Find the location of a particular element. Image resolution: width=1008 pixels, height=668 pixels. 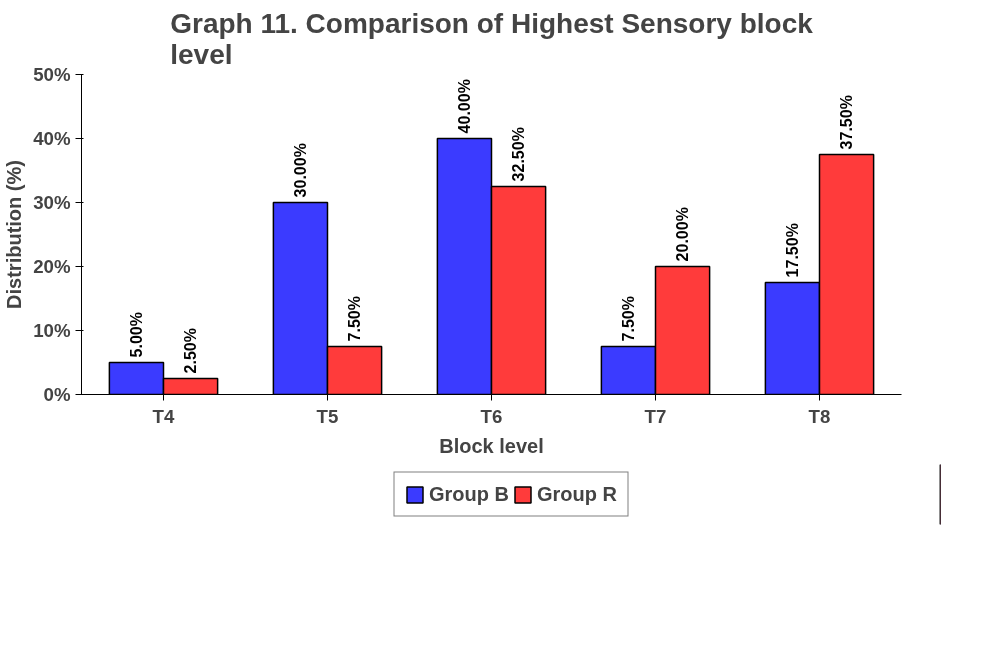

x-tick-label: T7 is located at coordinates (655, 416).